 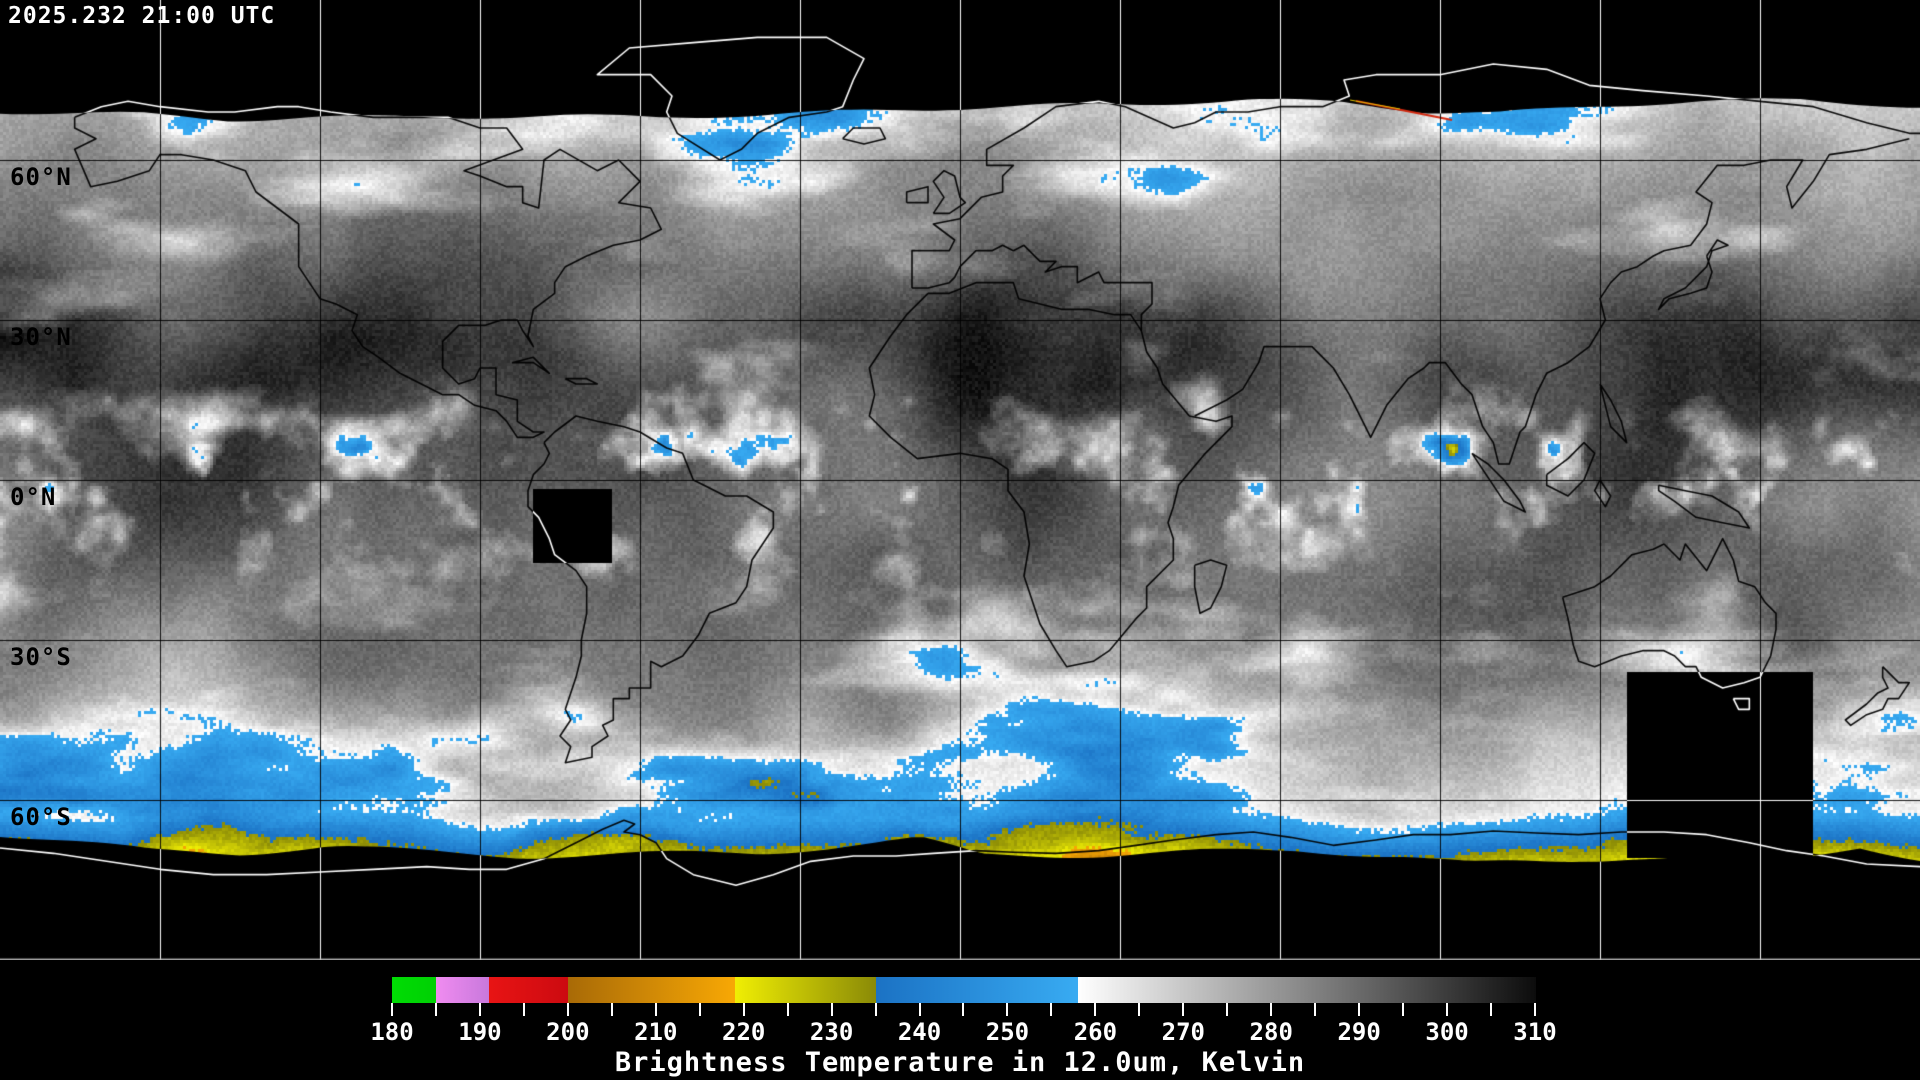 I want to click on colorbar-tick-label: 240, so click(x=919, y=1032).